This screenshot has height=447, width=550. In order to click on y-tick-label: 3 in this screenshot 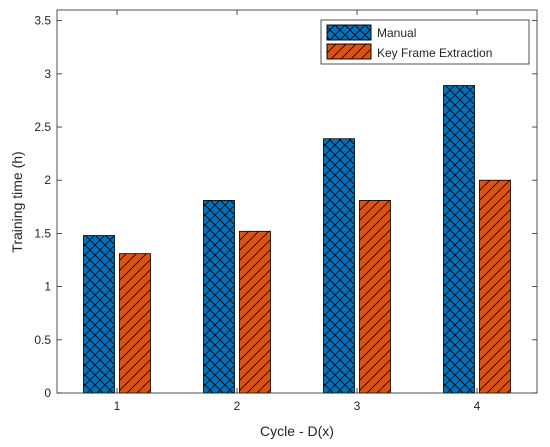, I will do `click(47, 74)`.